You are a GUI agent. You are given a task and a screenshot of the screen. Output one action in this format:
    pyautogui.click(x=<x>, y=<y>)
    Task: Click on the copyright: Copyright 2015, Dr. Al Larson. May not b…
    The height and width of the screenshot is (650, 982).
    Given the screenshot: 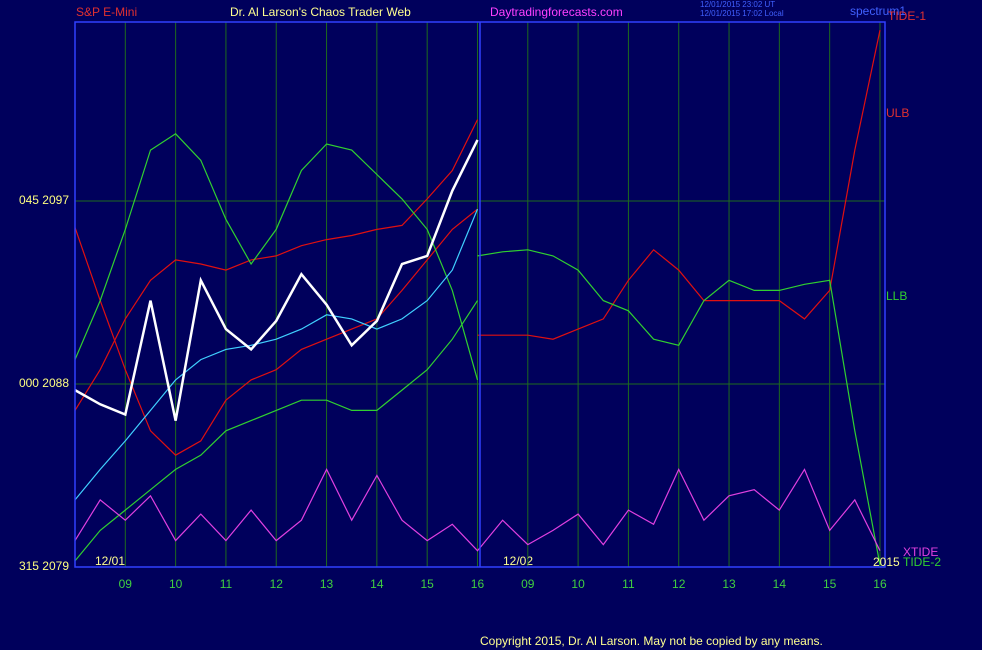 What is the action you would take?
    pyautogui.click(x=651, y=641)
    